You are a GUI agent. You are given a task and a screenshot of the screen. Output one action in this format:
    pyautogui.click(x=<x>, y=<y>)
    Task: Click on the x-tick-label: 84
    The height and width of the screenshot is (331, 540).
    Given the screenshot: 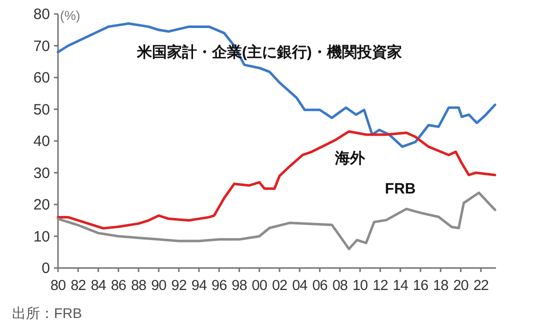 What is the action you would take?
    pyautogui.click(x=98, y=286)
    